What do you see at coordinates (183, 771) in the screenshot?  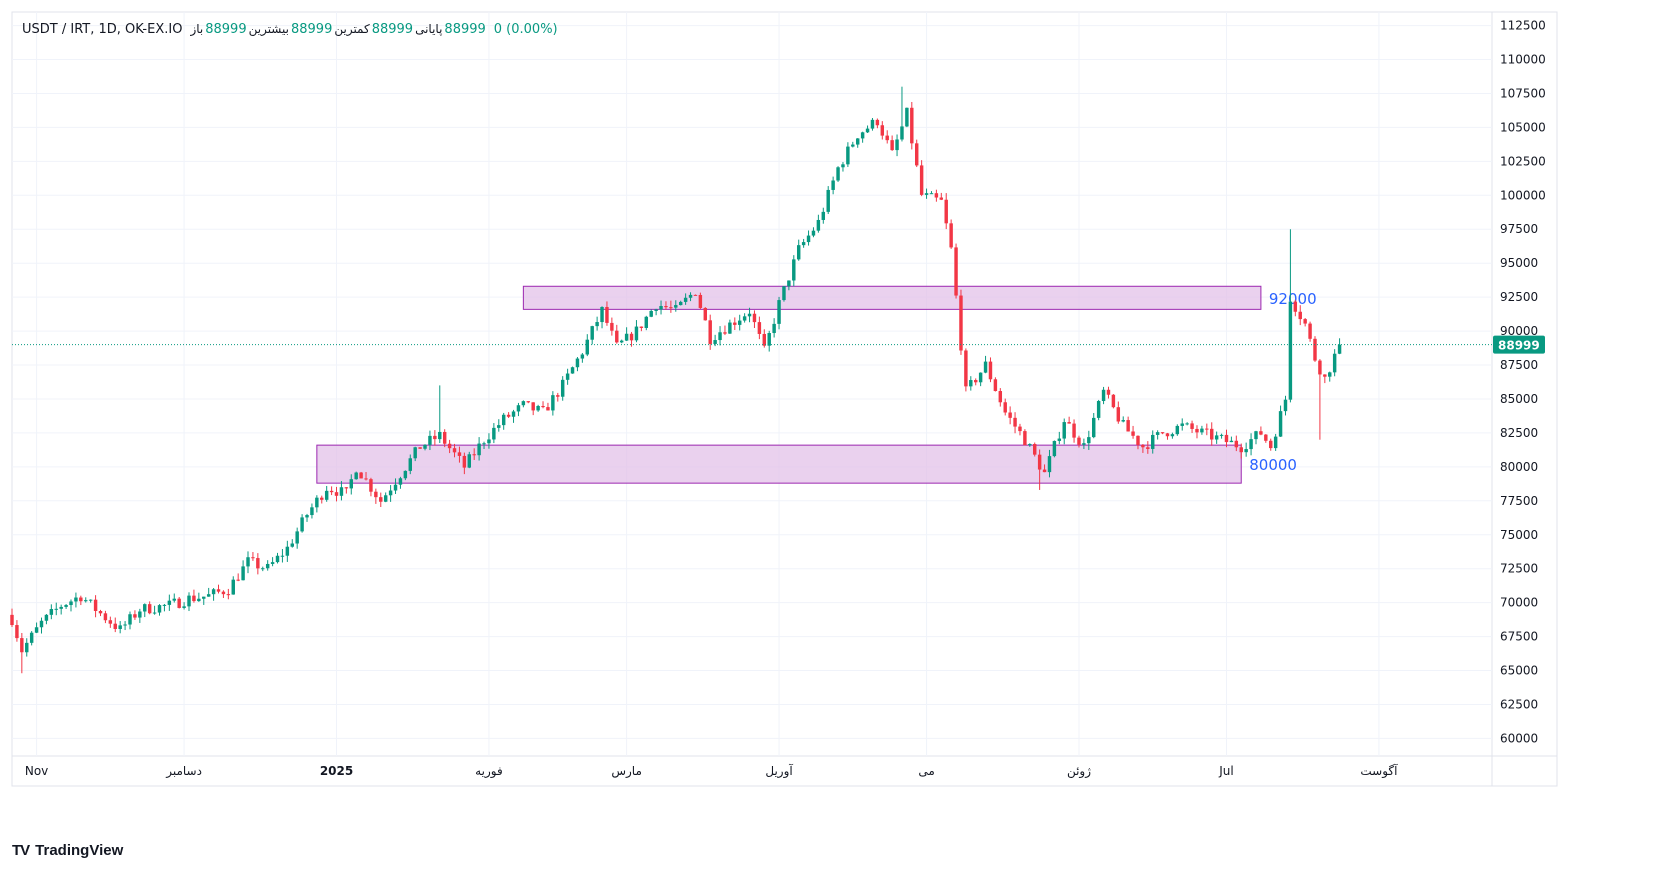 I see `time-tick-label: دسامبر` at bounding box center [183, 771].